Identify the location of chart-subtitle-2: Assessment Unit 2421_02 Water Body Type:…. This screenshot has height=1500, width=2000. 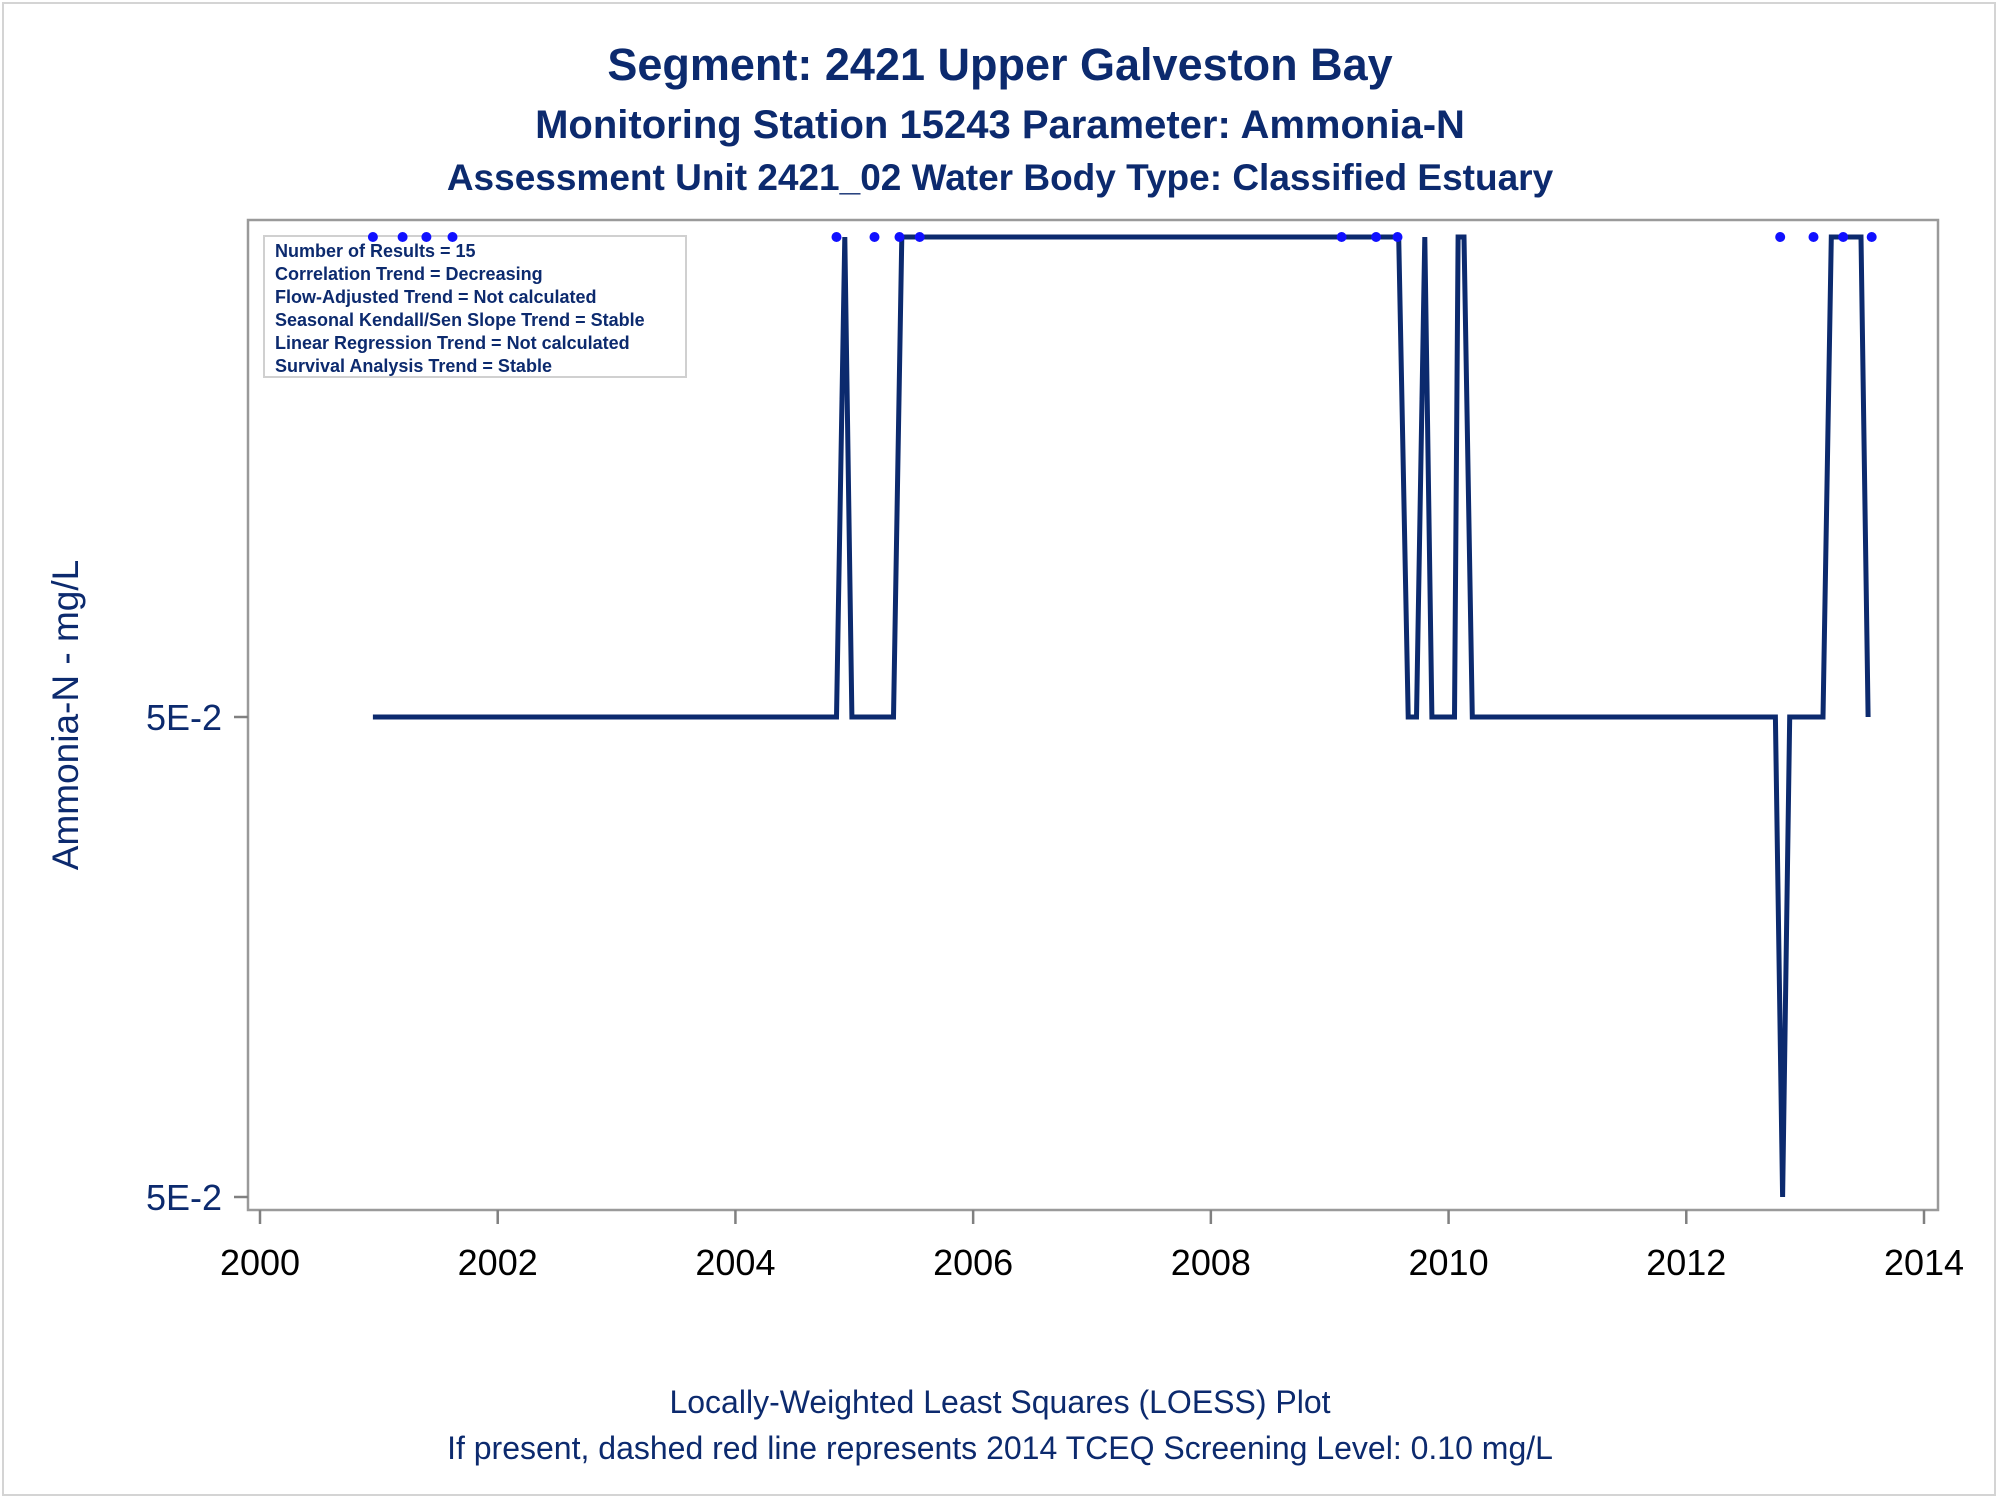
(1000, 177).